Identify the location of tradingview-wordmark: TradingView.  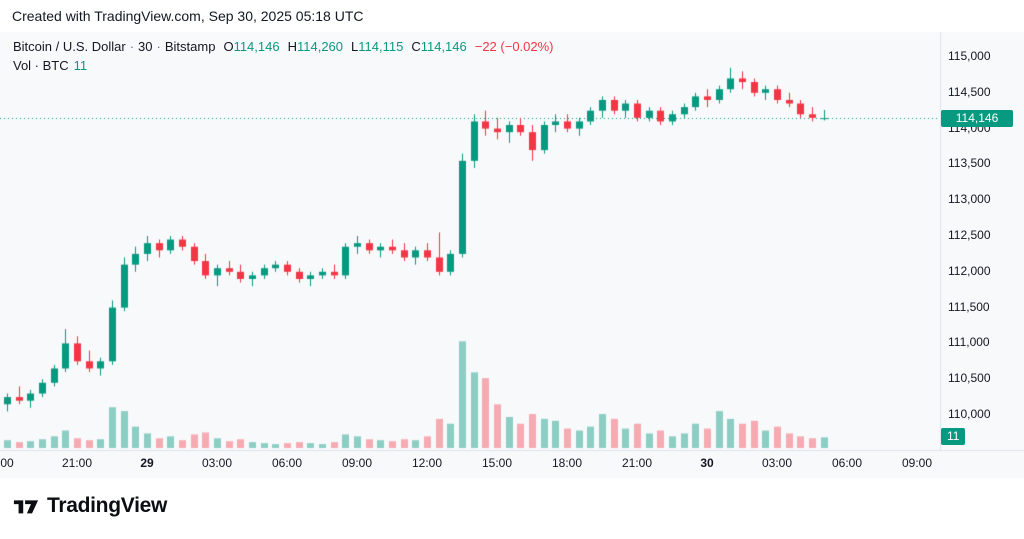
(107, 505).